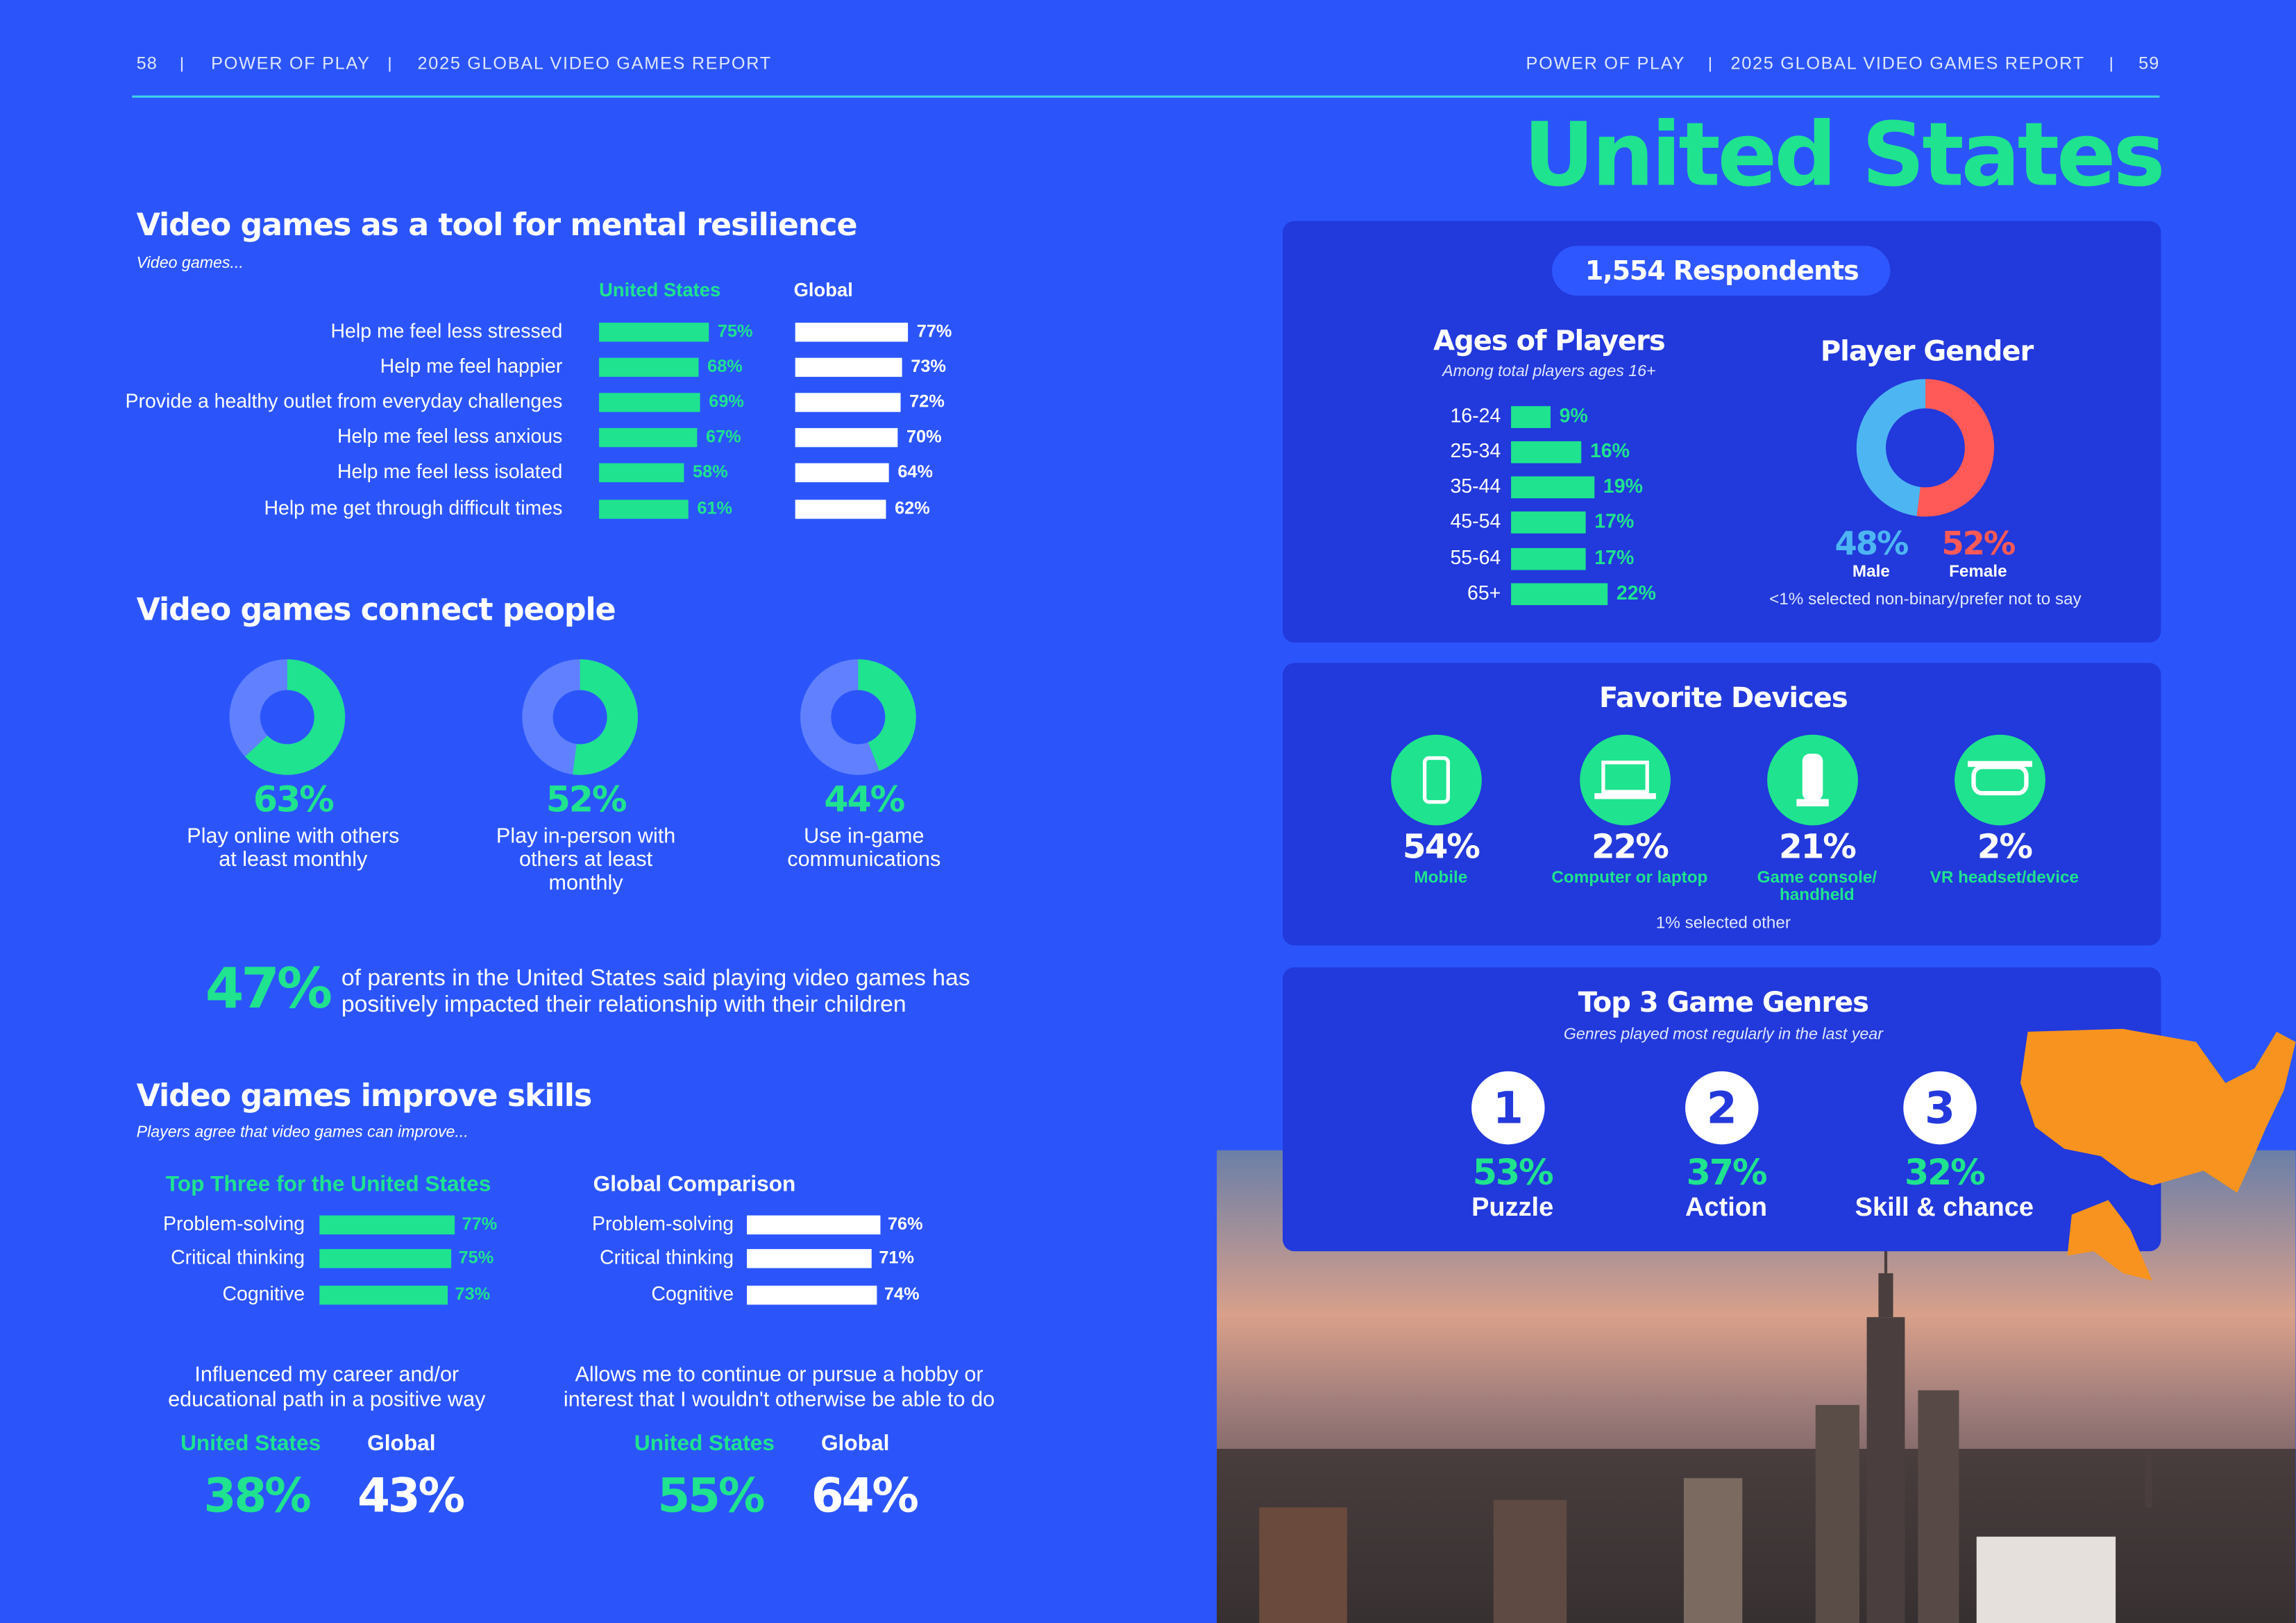 This screenshot has height=1623, width=2296. I want to click on panel-title: Top 3 Game Genres, so click(1723, 1003).